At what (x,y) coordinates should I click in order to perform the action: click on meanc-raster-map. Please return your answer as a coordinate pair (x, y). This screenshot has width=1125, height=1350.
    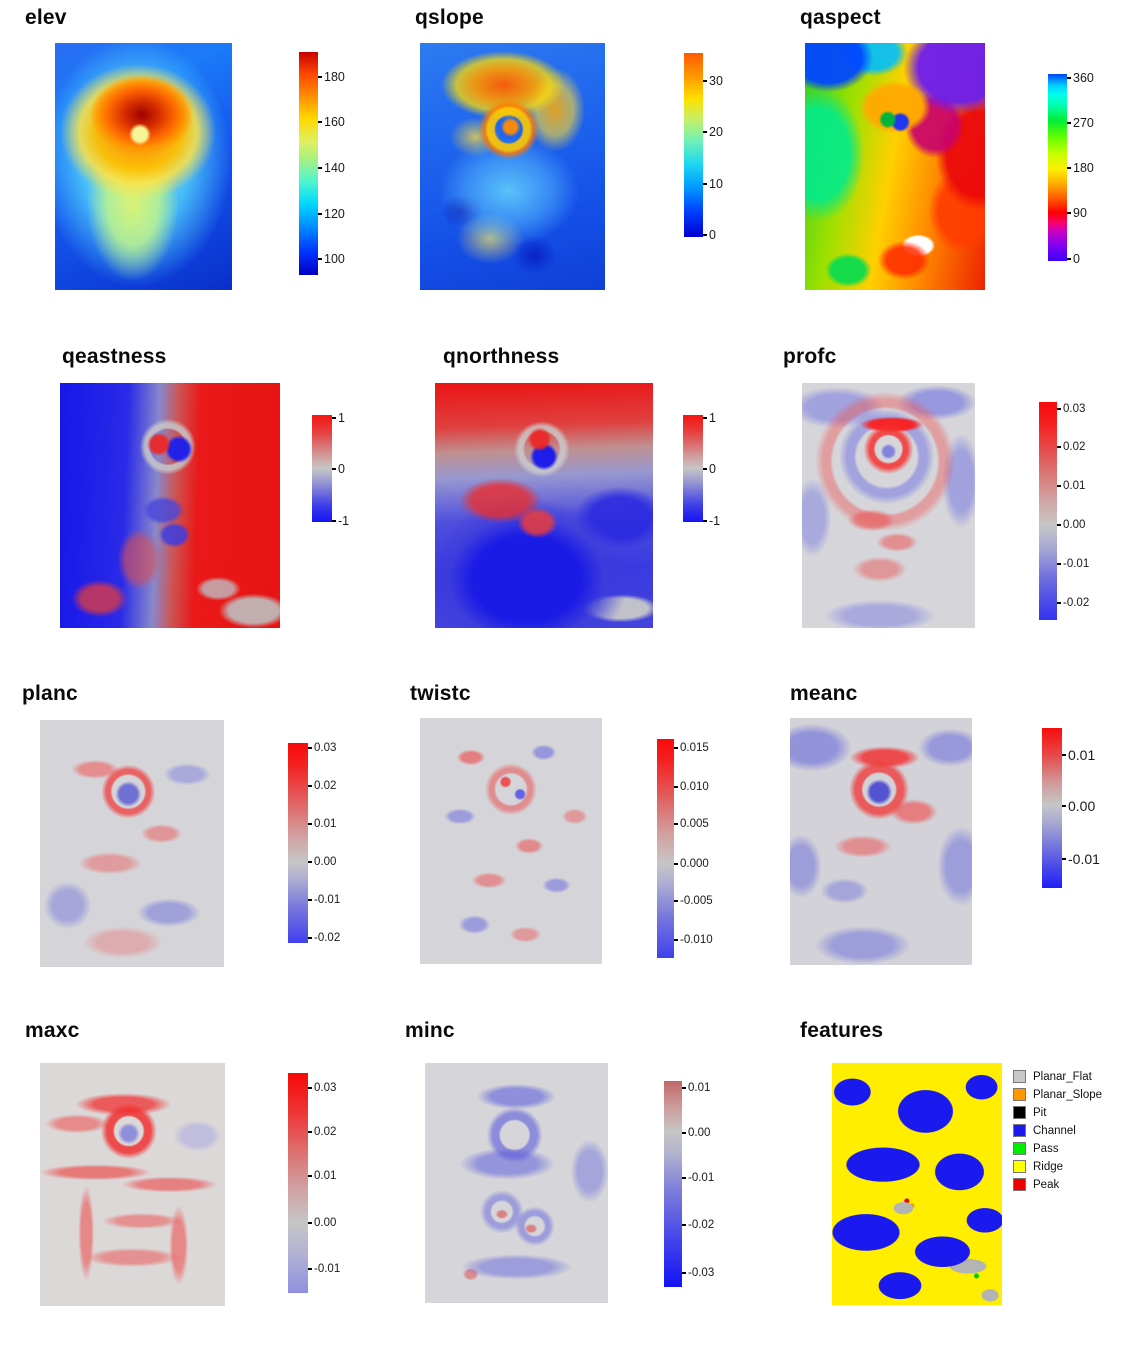
    Looking at the image, I should click on (881, 841).